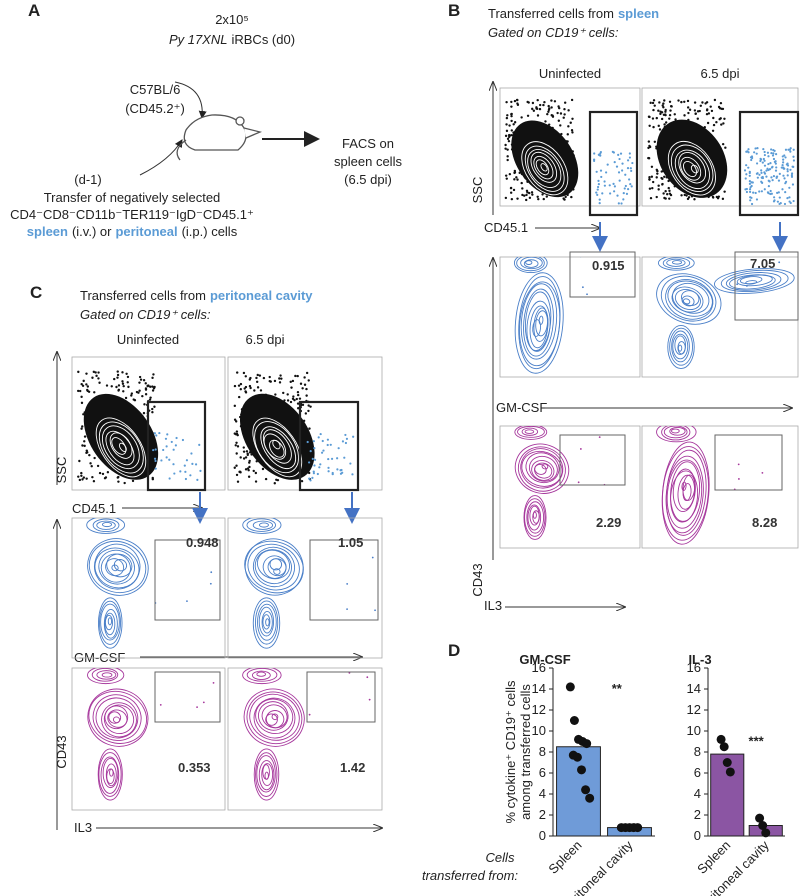  I want to click on y-tick-label: 12, so click(539, 709).